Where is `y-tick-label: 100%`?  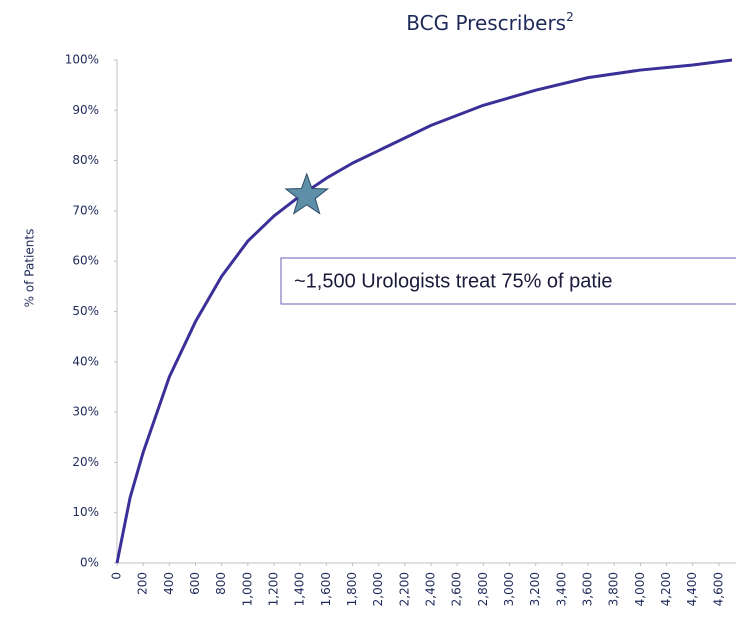
y-tick-label: 100% is located at coordinates (82, 60).